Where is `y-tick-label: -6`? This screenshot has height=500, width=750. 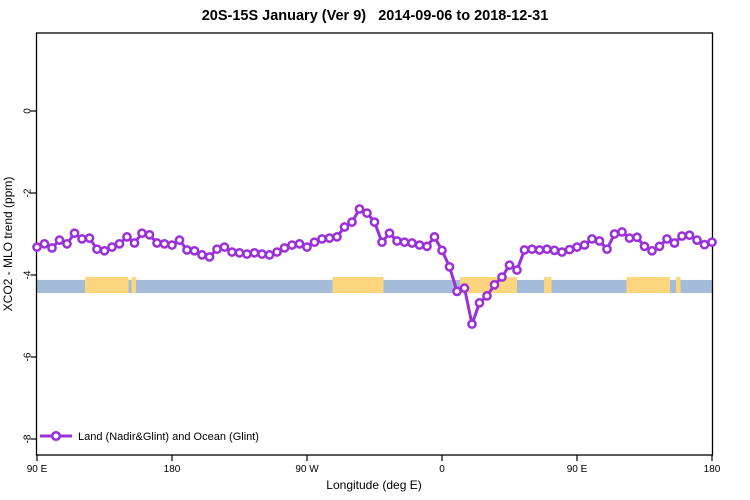
y-tick-label: -6 is located at coordinates (28, 356).